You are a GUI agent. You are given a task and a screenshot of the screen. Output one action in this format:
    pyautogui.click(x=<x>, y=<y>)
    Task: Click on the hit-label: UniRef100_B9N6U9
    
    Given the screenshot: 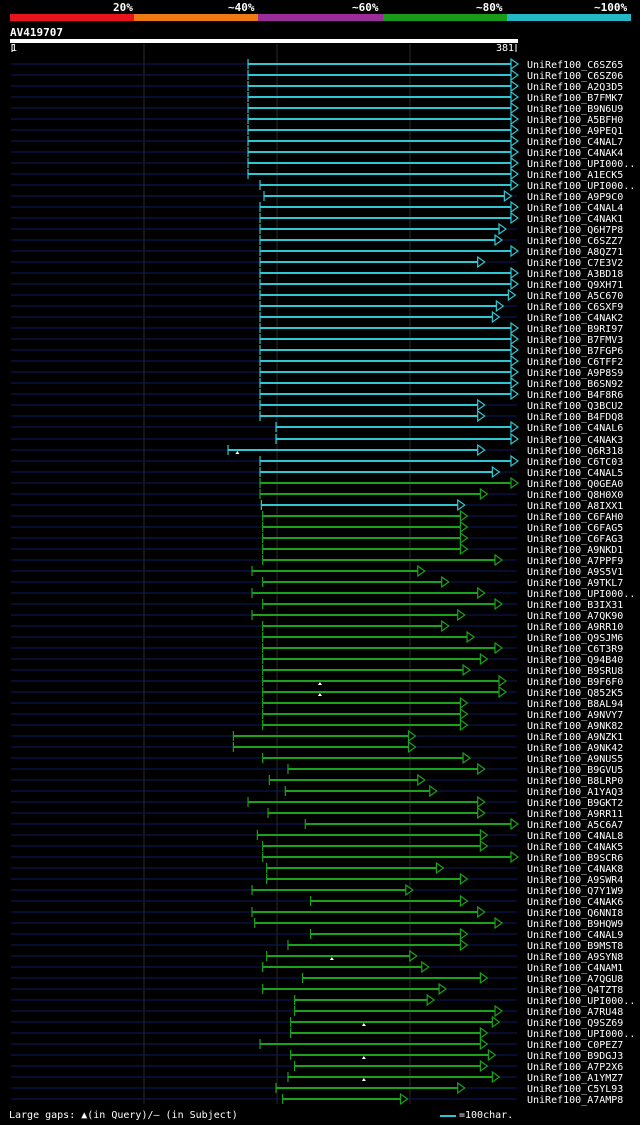 What is the action you would take?
    pyautogui.click(x=575, y=109)
    